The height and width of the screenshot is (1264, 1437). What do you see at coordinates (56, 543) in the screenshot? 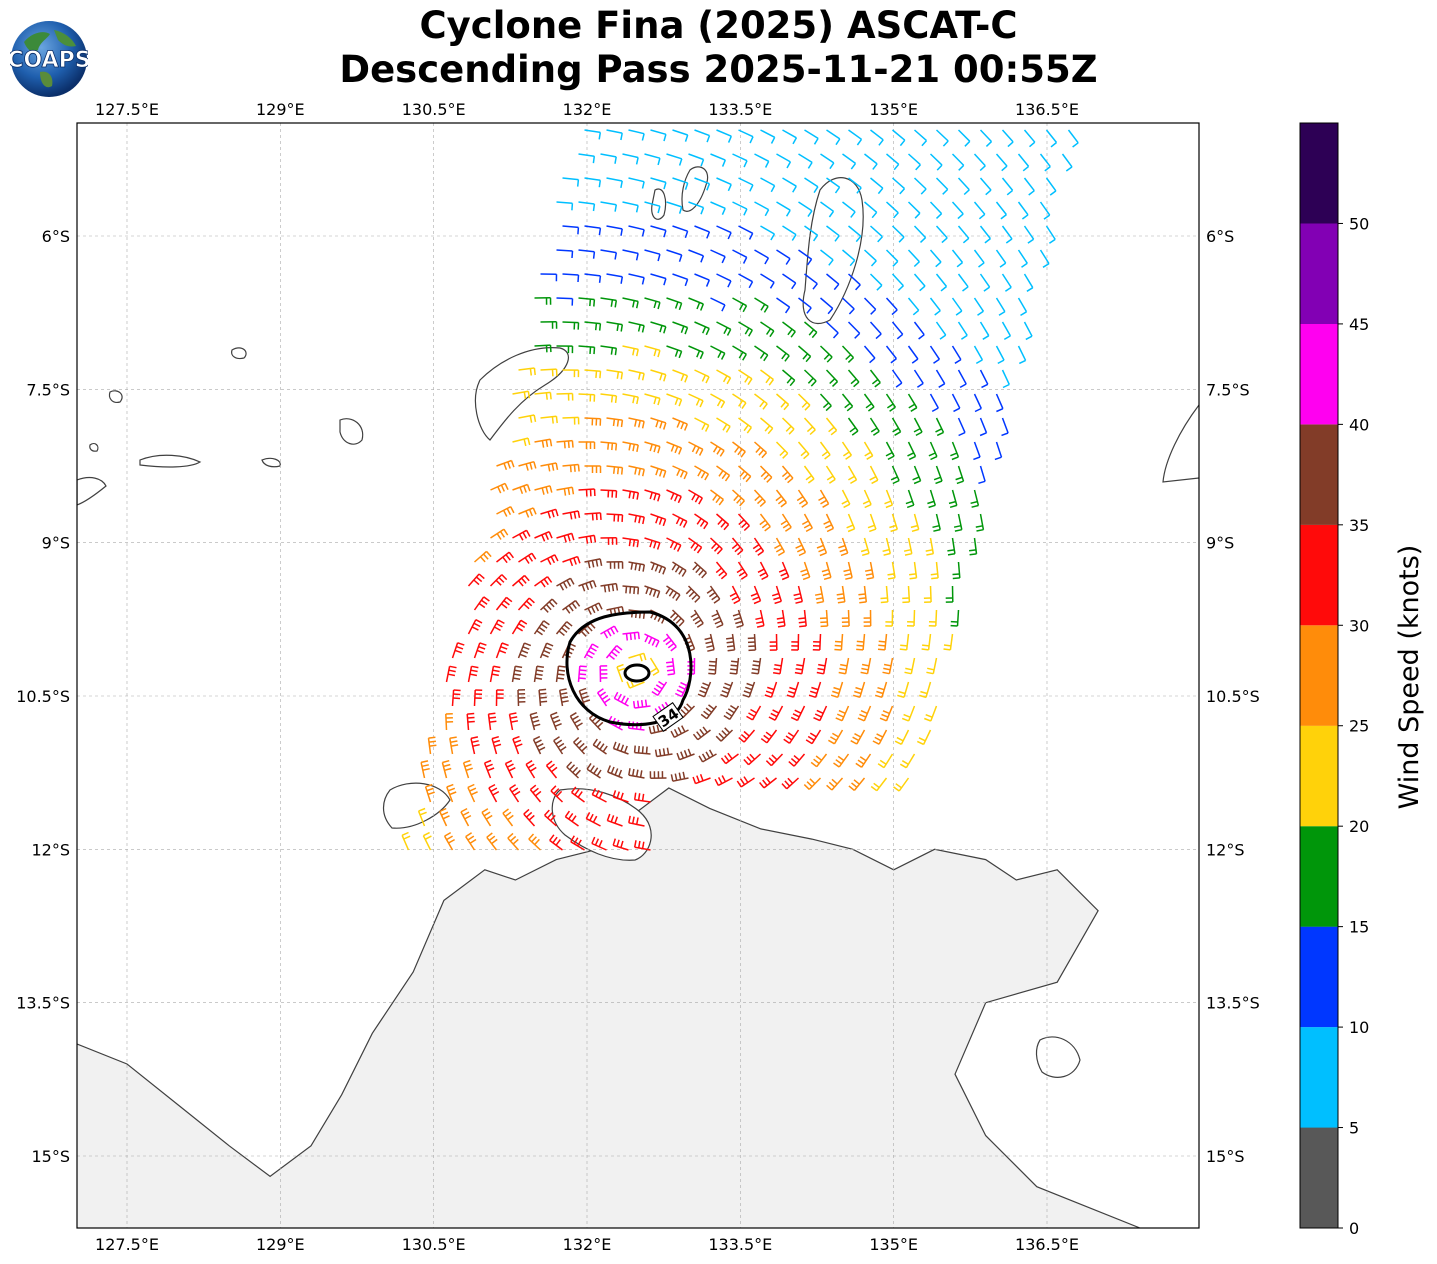
I see `lat-tick-label-left: 9°S` at bounding box center [56, 543].